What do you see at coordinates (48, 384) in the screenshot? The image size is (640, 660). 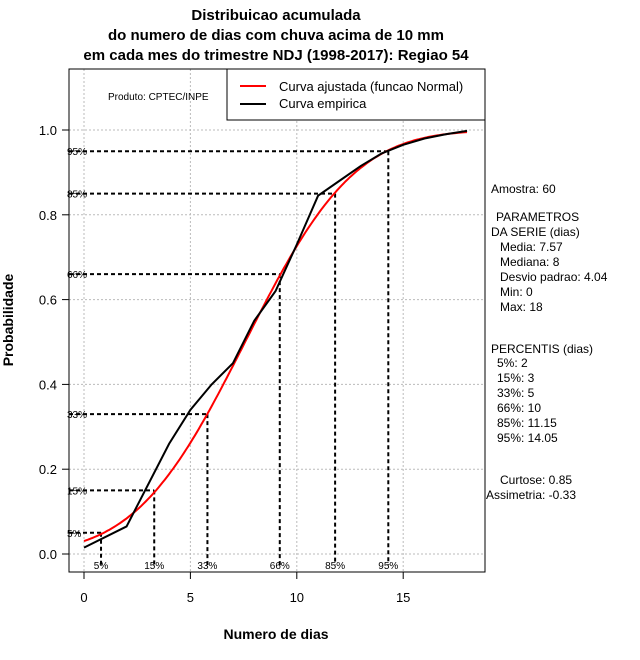 I see `y-tick-label: 0.4` at bounding box center [48, 384].